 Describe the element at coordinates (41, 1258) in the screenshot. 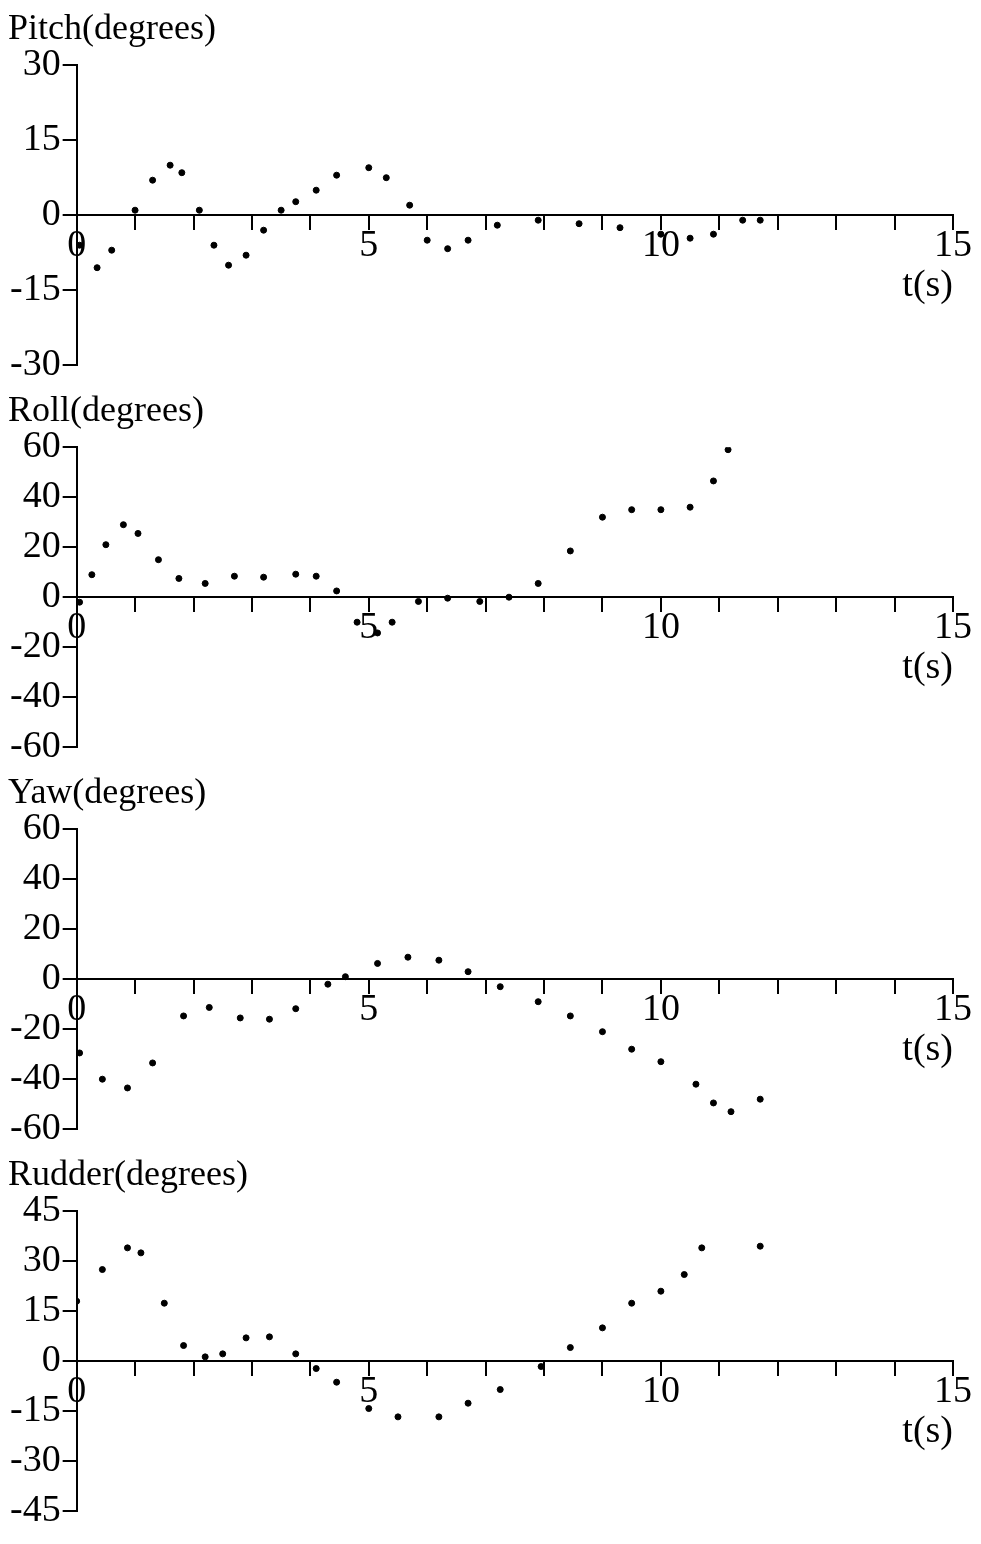

I see `y-tick-label: 30` at that location.